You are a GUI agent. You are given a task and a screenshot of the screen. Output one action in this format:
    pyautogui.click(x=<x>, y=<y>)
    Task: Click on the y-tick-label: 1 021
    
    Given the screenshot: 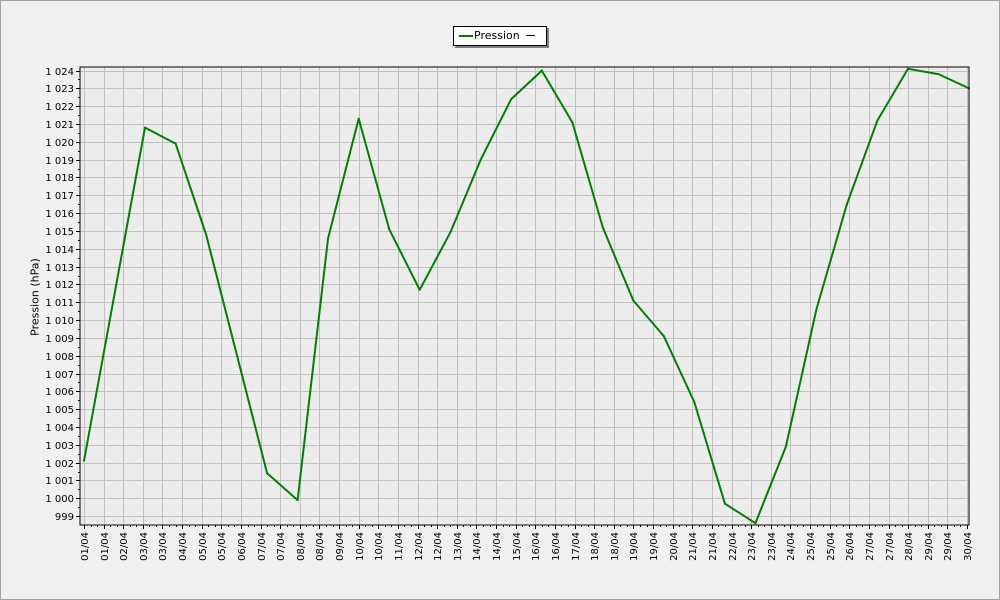 What is the action you would take?
    pyautogui.click(x=59, y=125)
    